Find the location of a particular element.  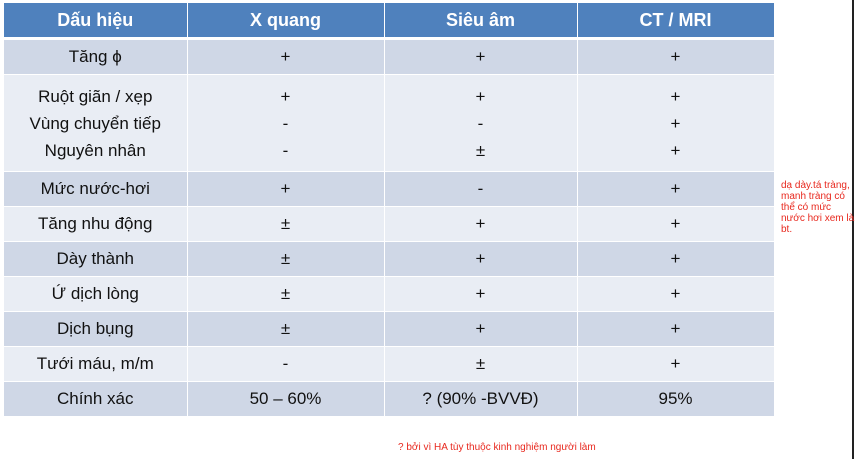

cell-line: ? (90% -BVVĐ) is located at coordinates (480, 398).